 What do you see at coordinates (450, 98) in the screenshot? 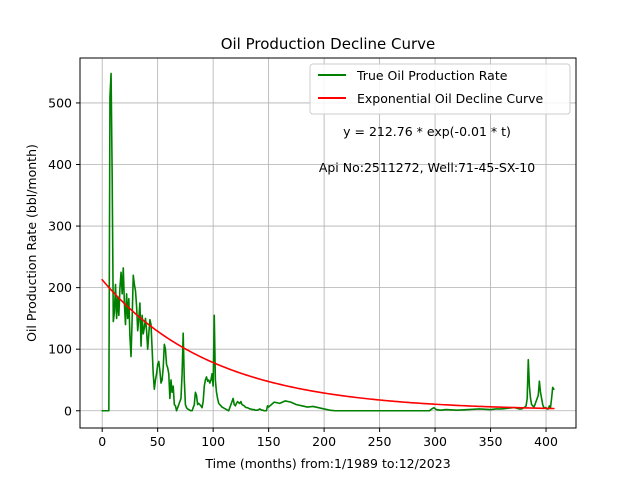
I see `legend-label-exponential: Exponential Oil Decline Curve` at bounding box center [450, 98].